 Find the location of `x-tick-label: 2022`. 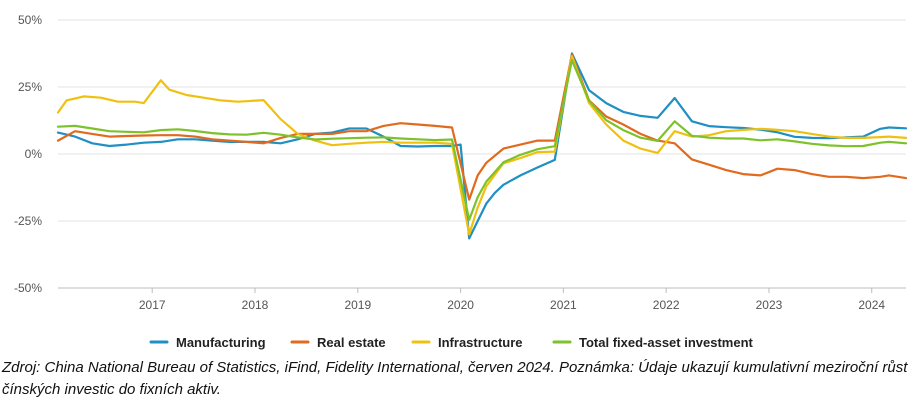

x-tick-label: 2022 is located at coordinates (666, 305).